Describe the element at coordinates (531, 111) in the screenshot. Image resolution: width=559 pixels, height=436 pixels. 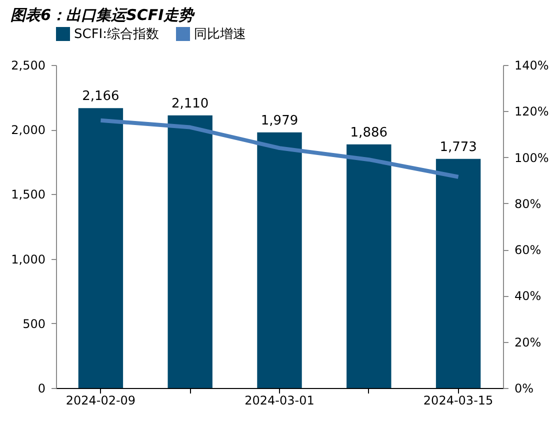
I see `y2-tick-label: 120%` at that location.